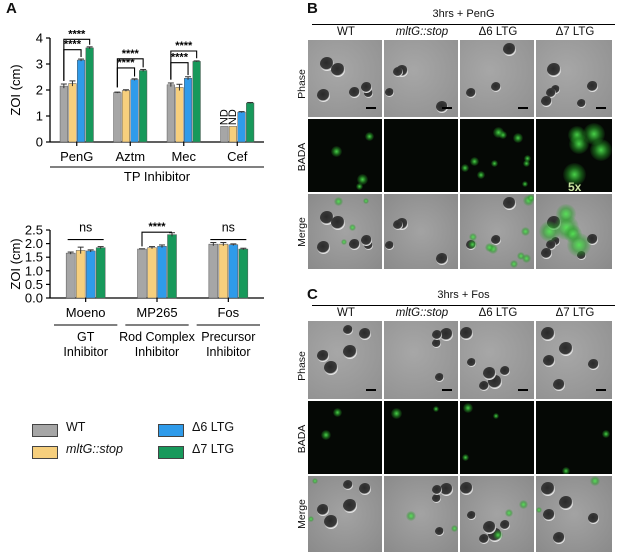 This screenshot has height=556, width=617. Describe the element at coordinates (422, 313) in the screenshot. I see `panel-c-col-mltg: mltG::stop` at that location.